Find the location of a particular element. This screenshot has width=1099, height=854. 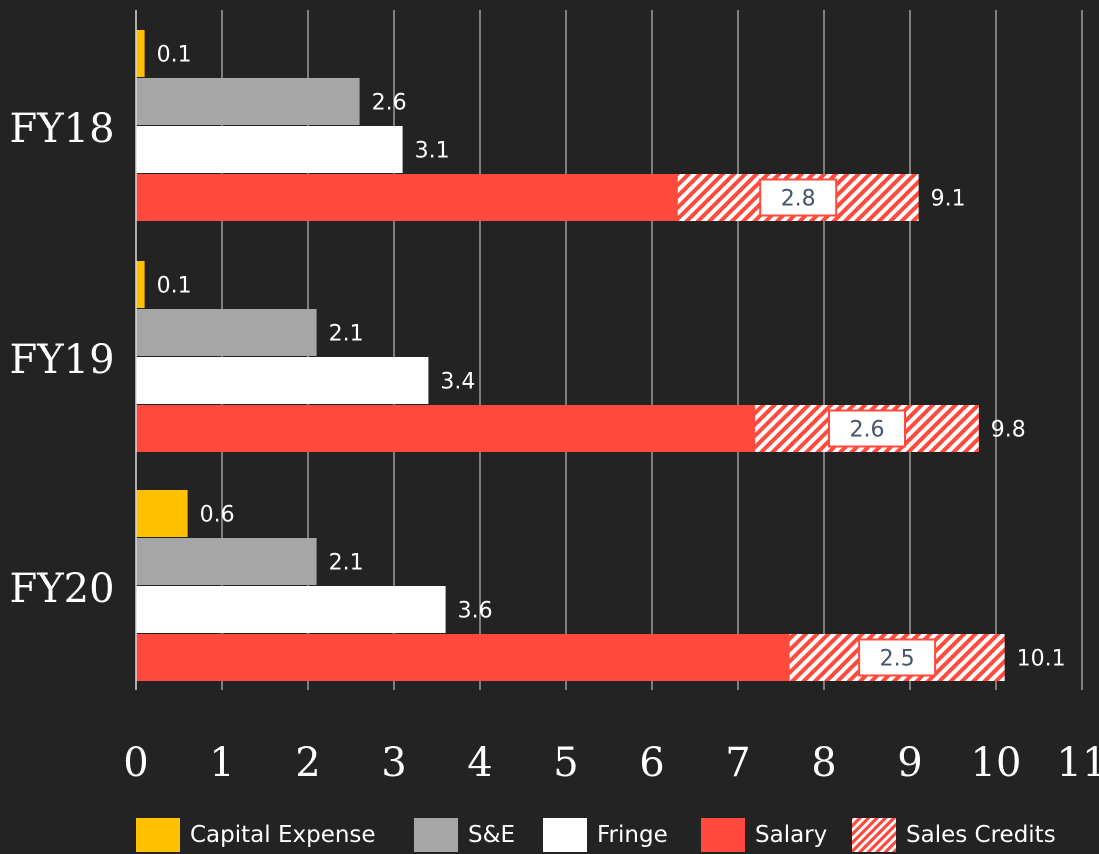

legend-swatch-capital-expense is located at coordinates (158, 835).